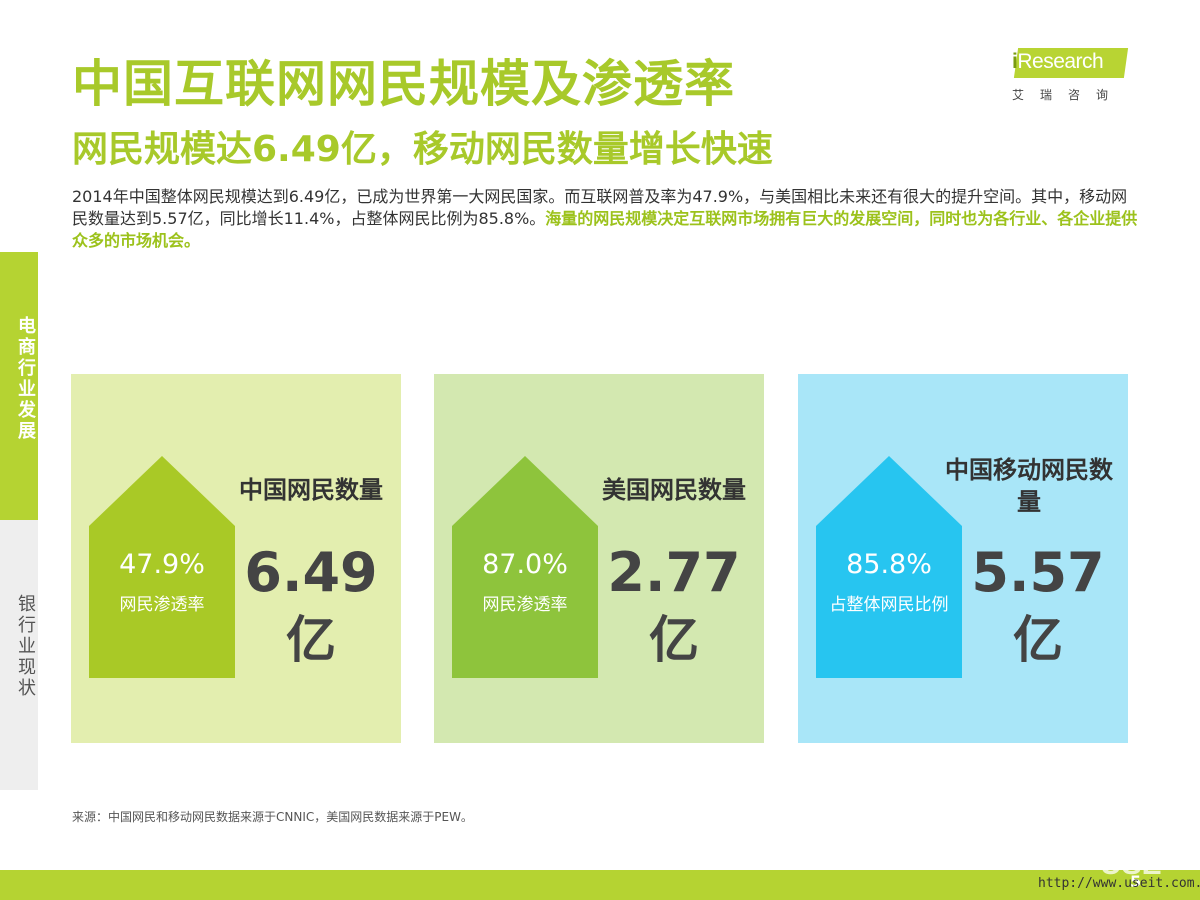 Image resolution: width=1200 pixels, height=900 pixels. I want to click on stat-card-china-mobile-netizens: 85.8% 占整体网民比例 中国移动网民数量 5.57 亿, so click(963, 558).